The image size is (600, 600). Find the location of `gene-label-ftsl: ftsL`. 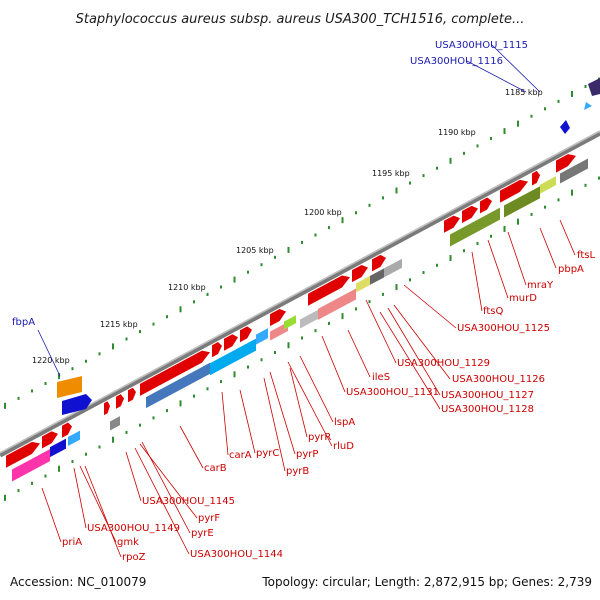

gene-label-ftsl: ftsL is located at coordinates (586, 255).